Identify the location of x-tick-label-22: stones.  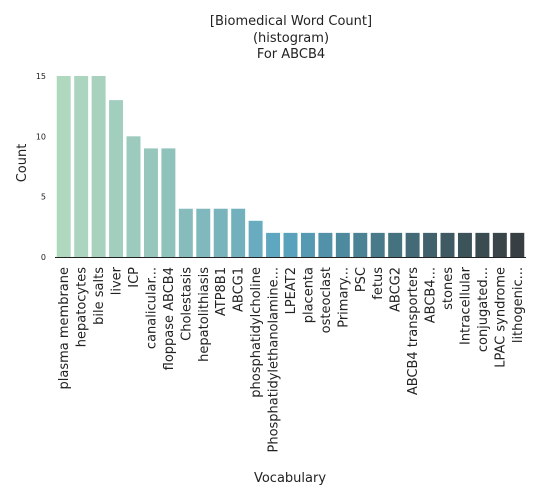
(448, 288).